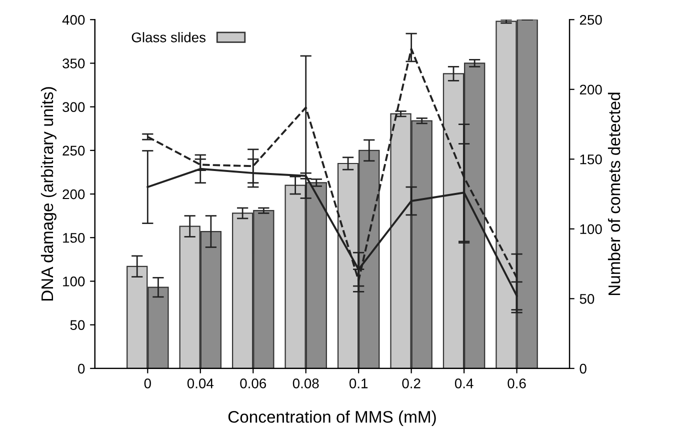  What do you see at coordinates (169, 37) in the screenshot?
I see `legend-label: Glass slides` at bounding box center [169, 37].